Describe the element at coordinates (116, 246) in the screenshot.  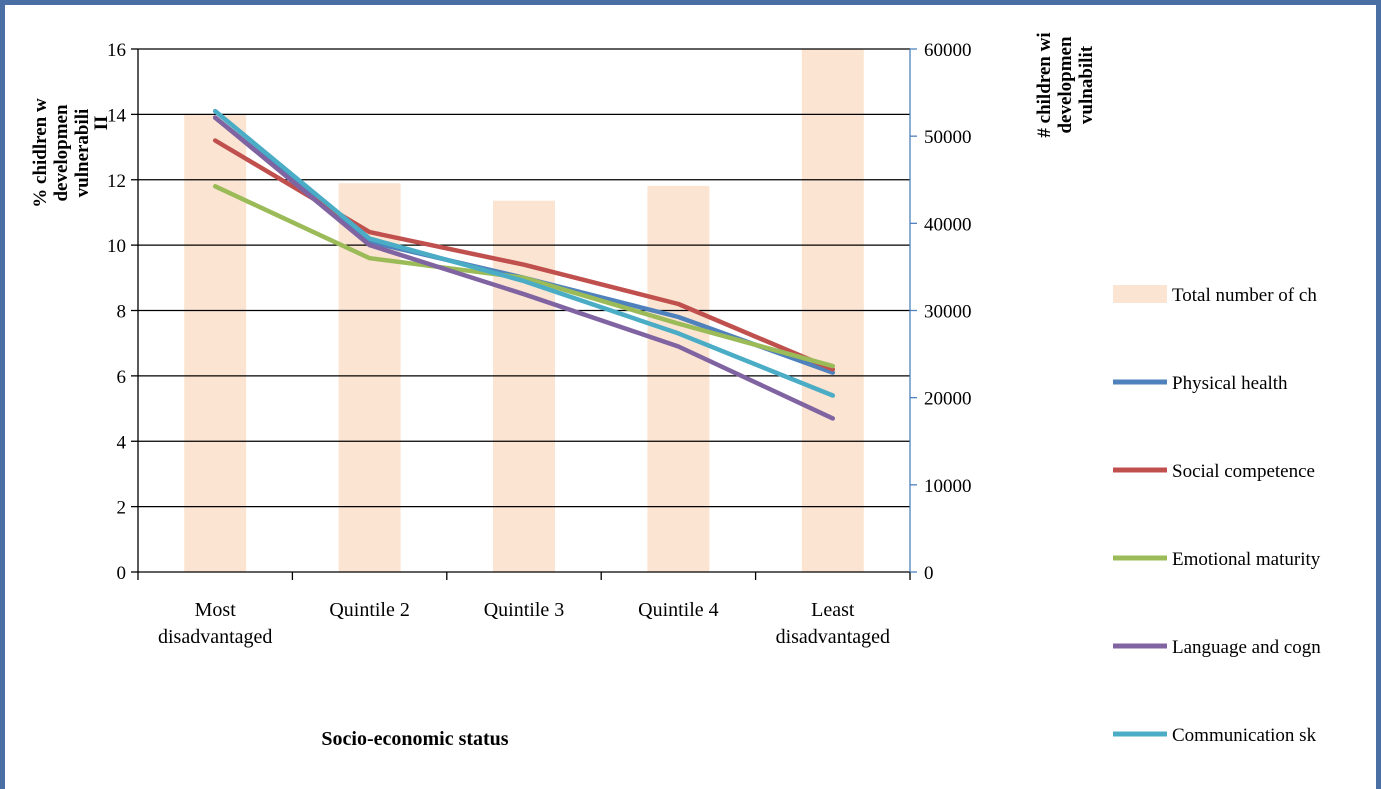
I see `left-tick-label: 10` at that location.